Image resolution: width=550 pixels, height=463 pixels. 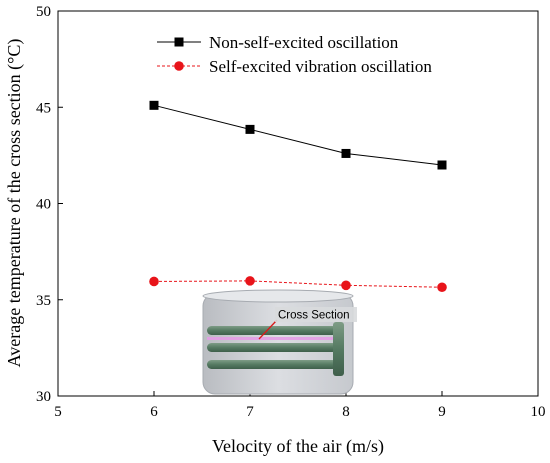 I want to click on y-axis-ticks: 30 35 40 45 50, so click(x=49, y=204).